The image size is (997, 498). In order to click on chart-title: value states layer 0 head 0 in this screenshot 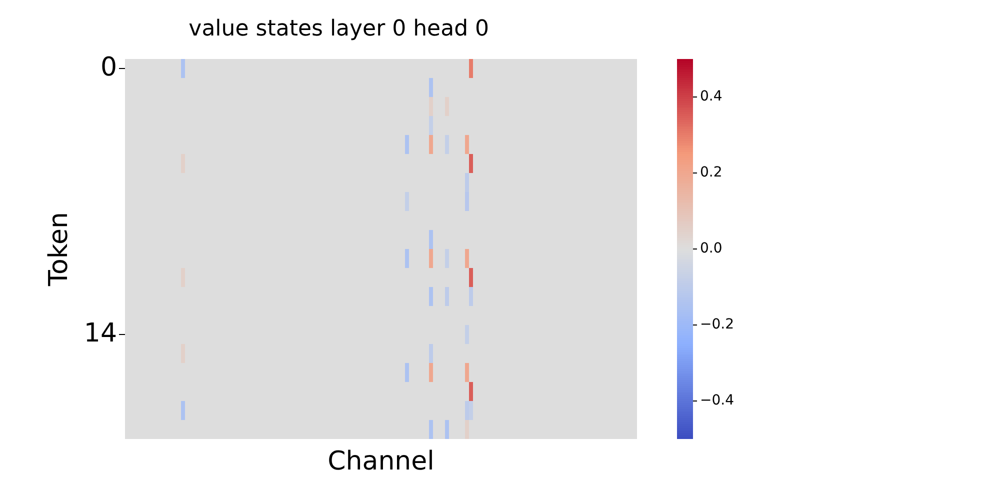, I will do `click(339, 29)`.